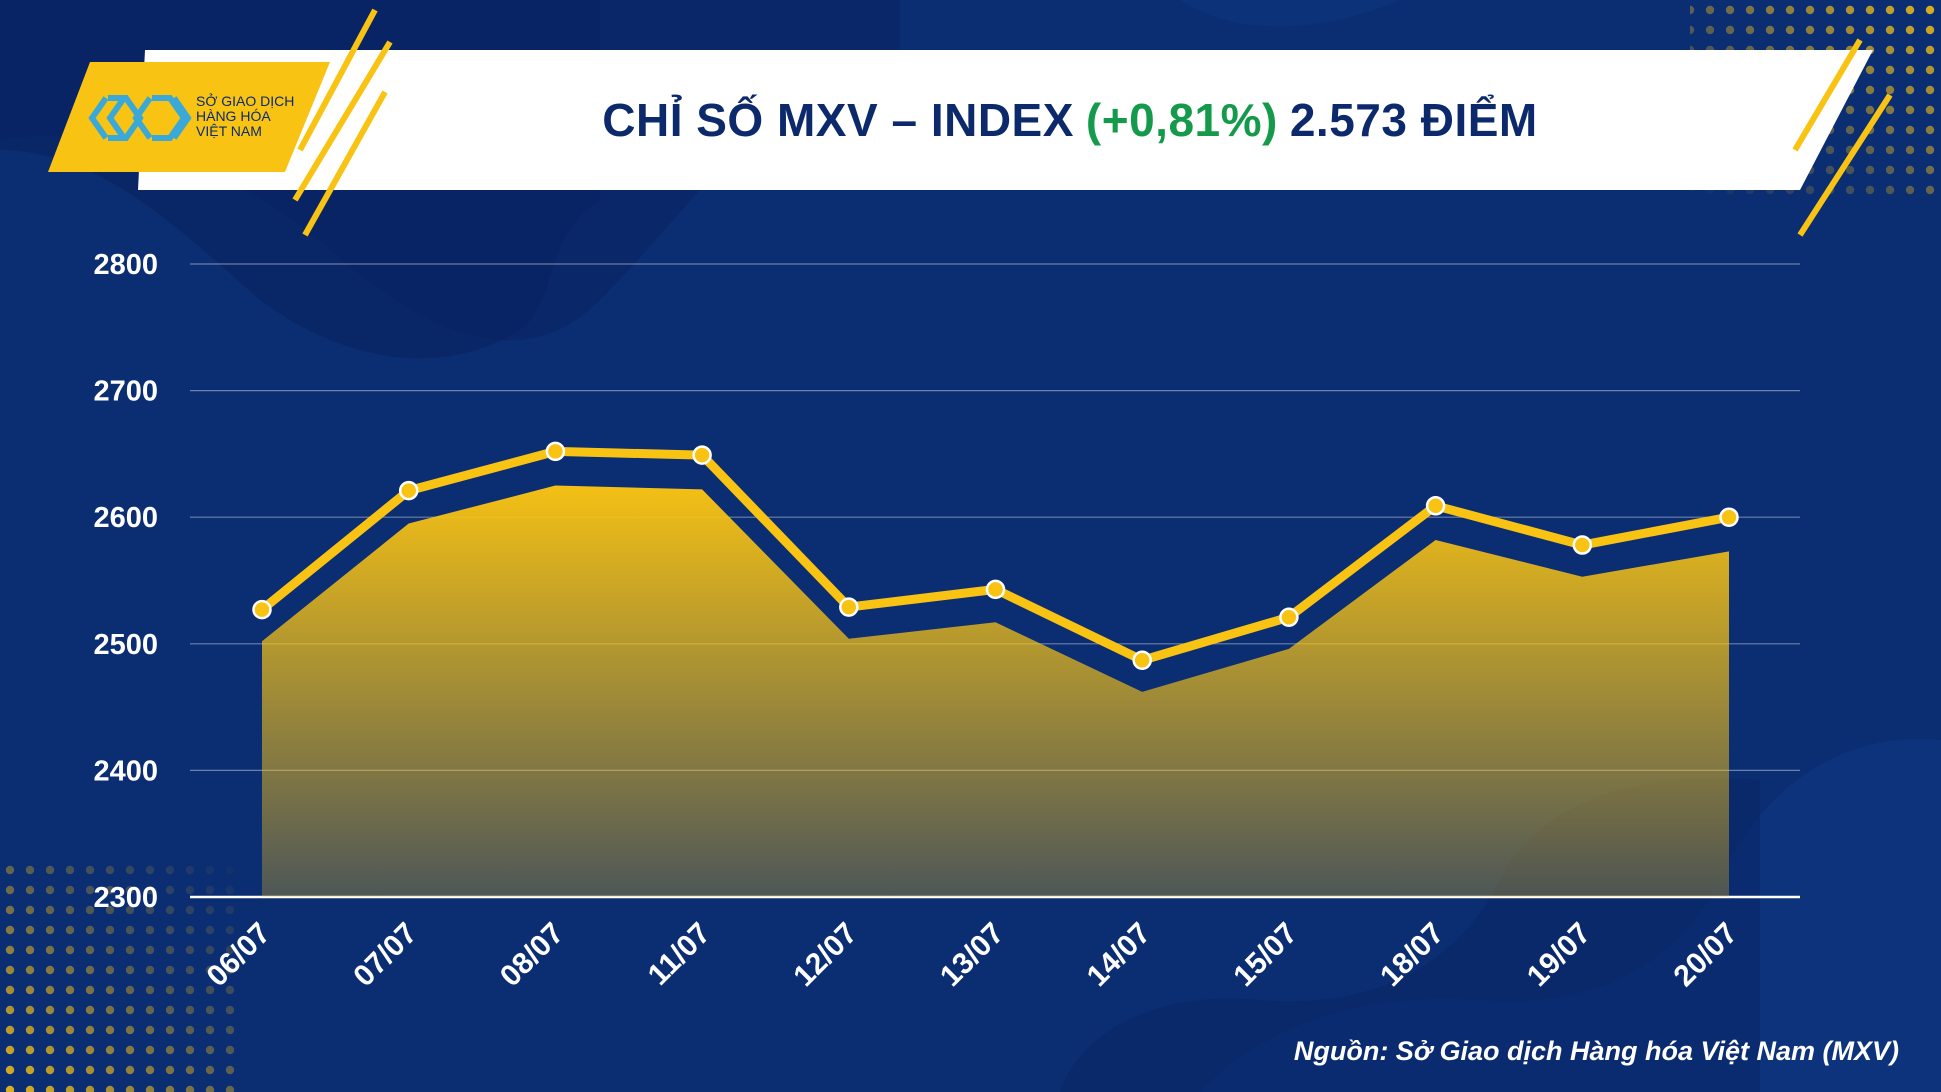 The width and height of the screenshot is (1941, 1092). Describe the element at coordinates (679, 954) in the screenshot. I see `x-tick-label: 11/07` at that location.